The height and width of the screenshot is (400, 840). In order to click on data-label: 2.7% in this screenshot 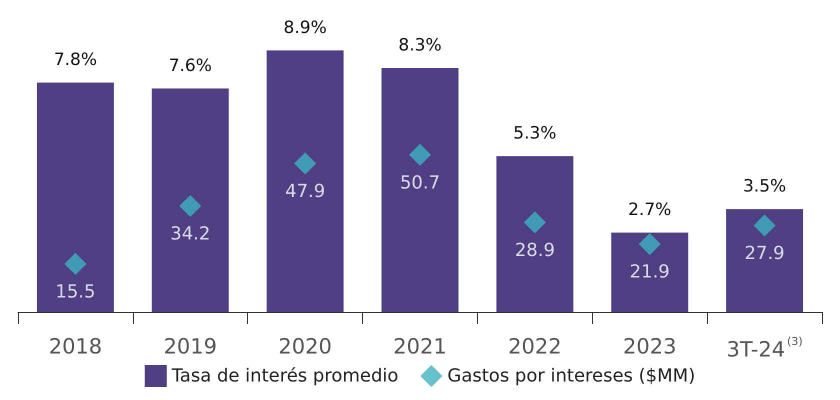, I will do `click(650, 210)`.